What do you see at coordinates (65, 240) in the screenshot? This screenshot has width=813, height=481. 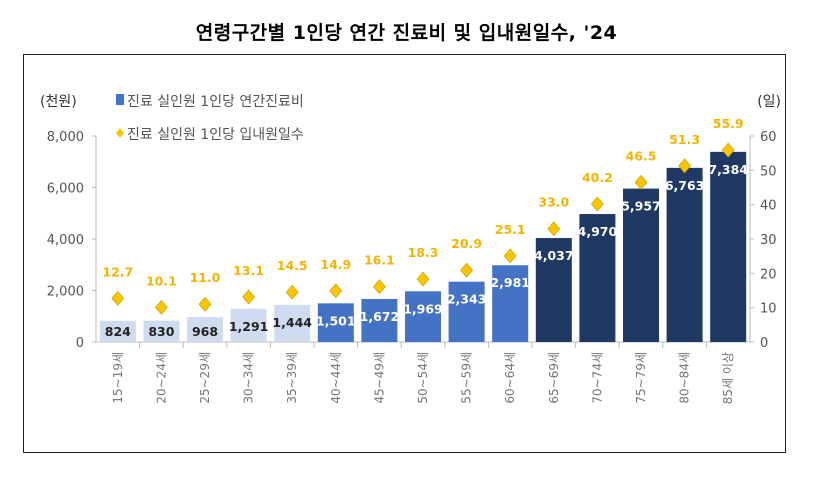 I see `left-tick-label: 4,000` at bounding box center [65, 240].